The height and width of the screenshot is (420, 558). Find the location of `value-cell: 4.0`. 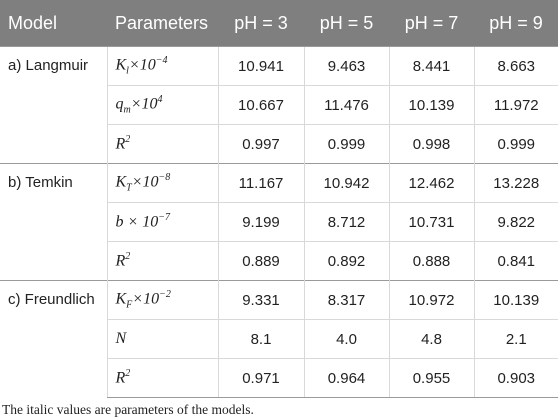

value-cell: 4.0 is located at coordinates (346, 339).